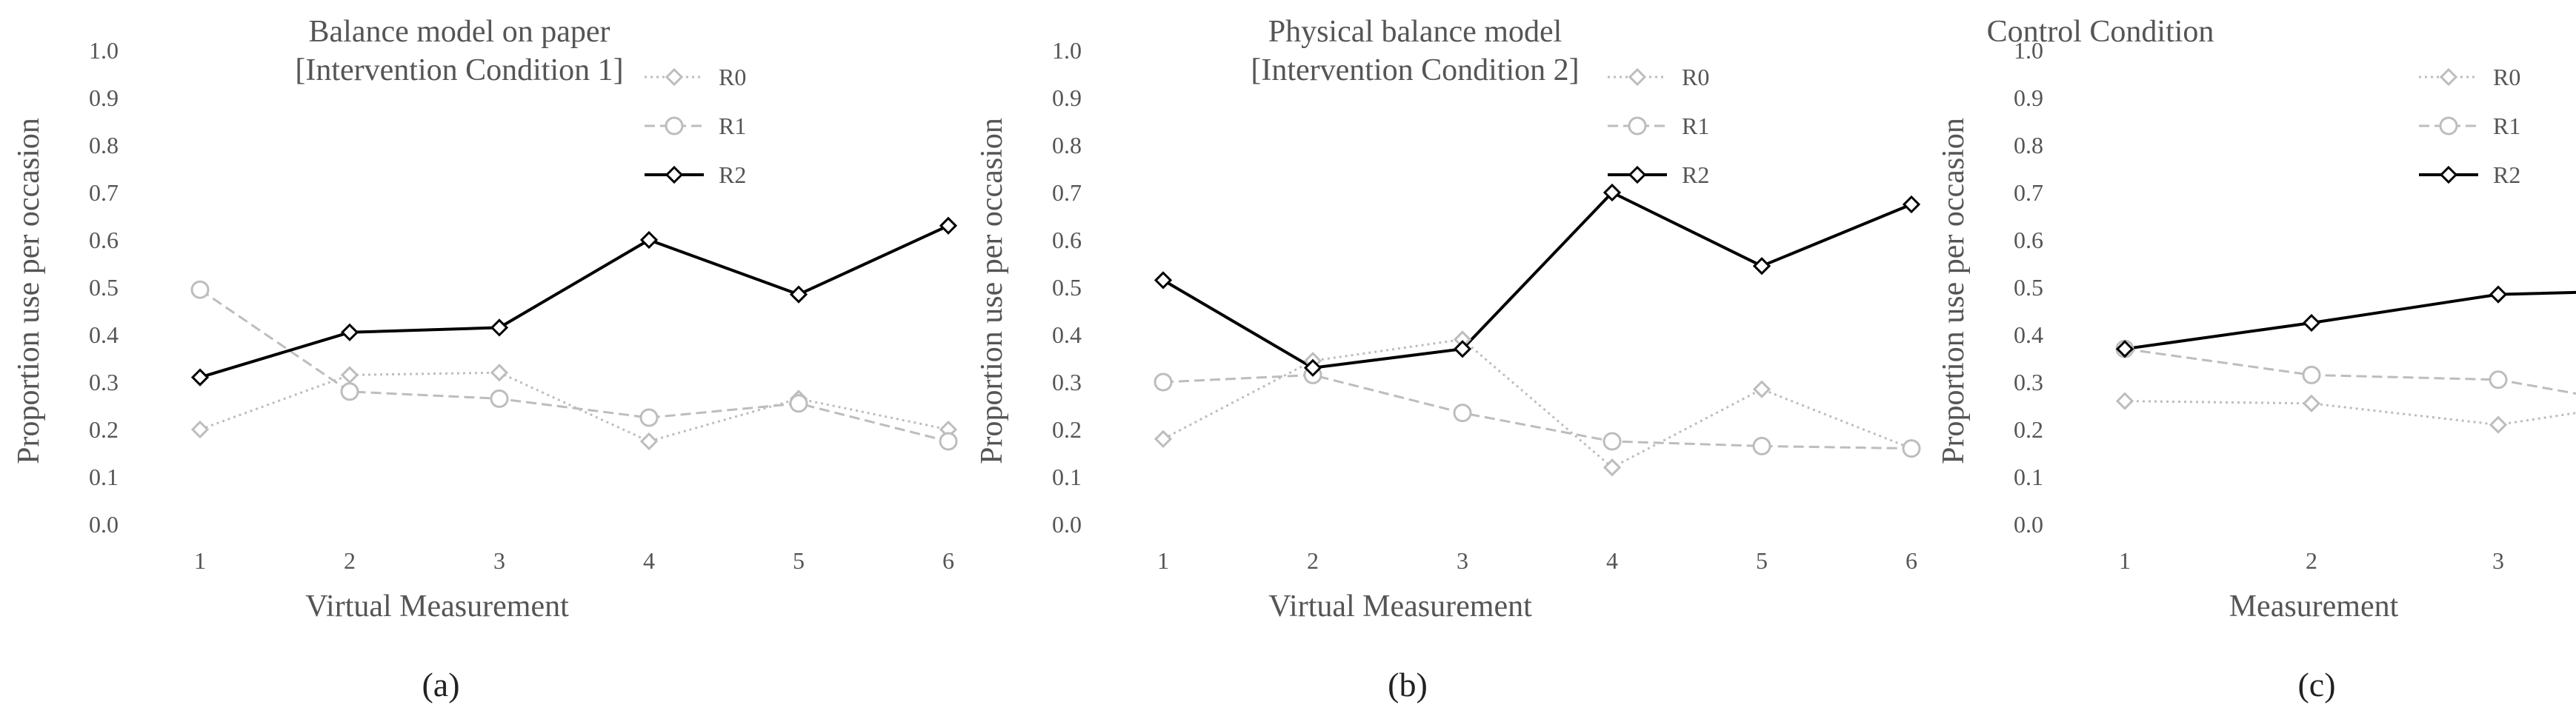  What do you see at coordinates (1400, 606) in the screenshot?
I see `x-axis-label: Virtual Measurement` at bounding box center [1400, 606].